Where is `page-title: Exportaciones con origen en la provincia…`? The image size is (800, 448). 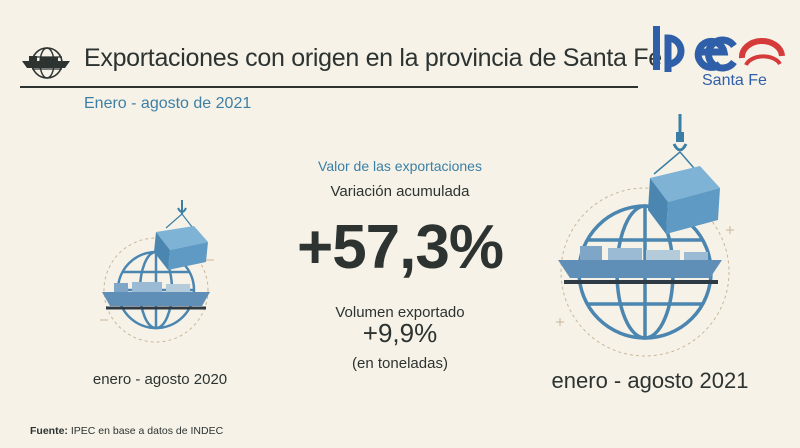 page-title: Exportaciones con origen en la provincia… is located at coordinates (373, 58).